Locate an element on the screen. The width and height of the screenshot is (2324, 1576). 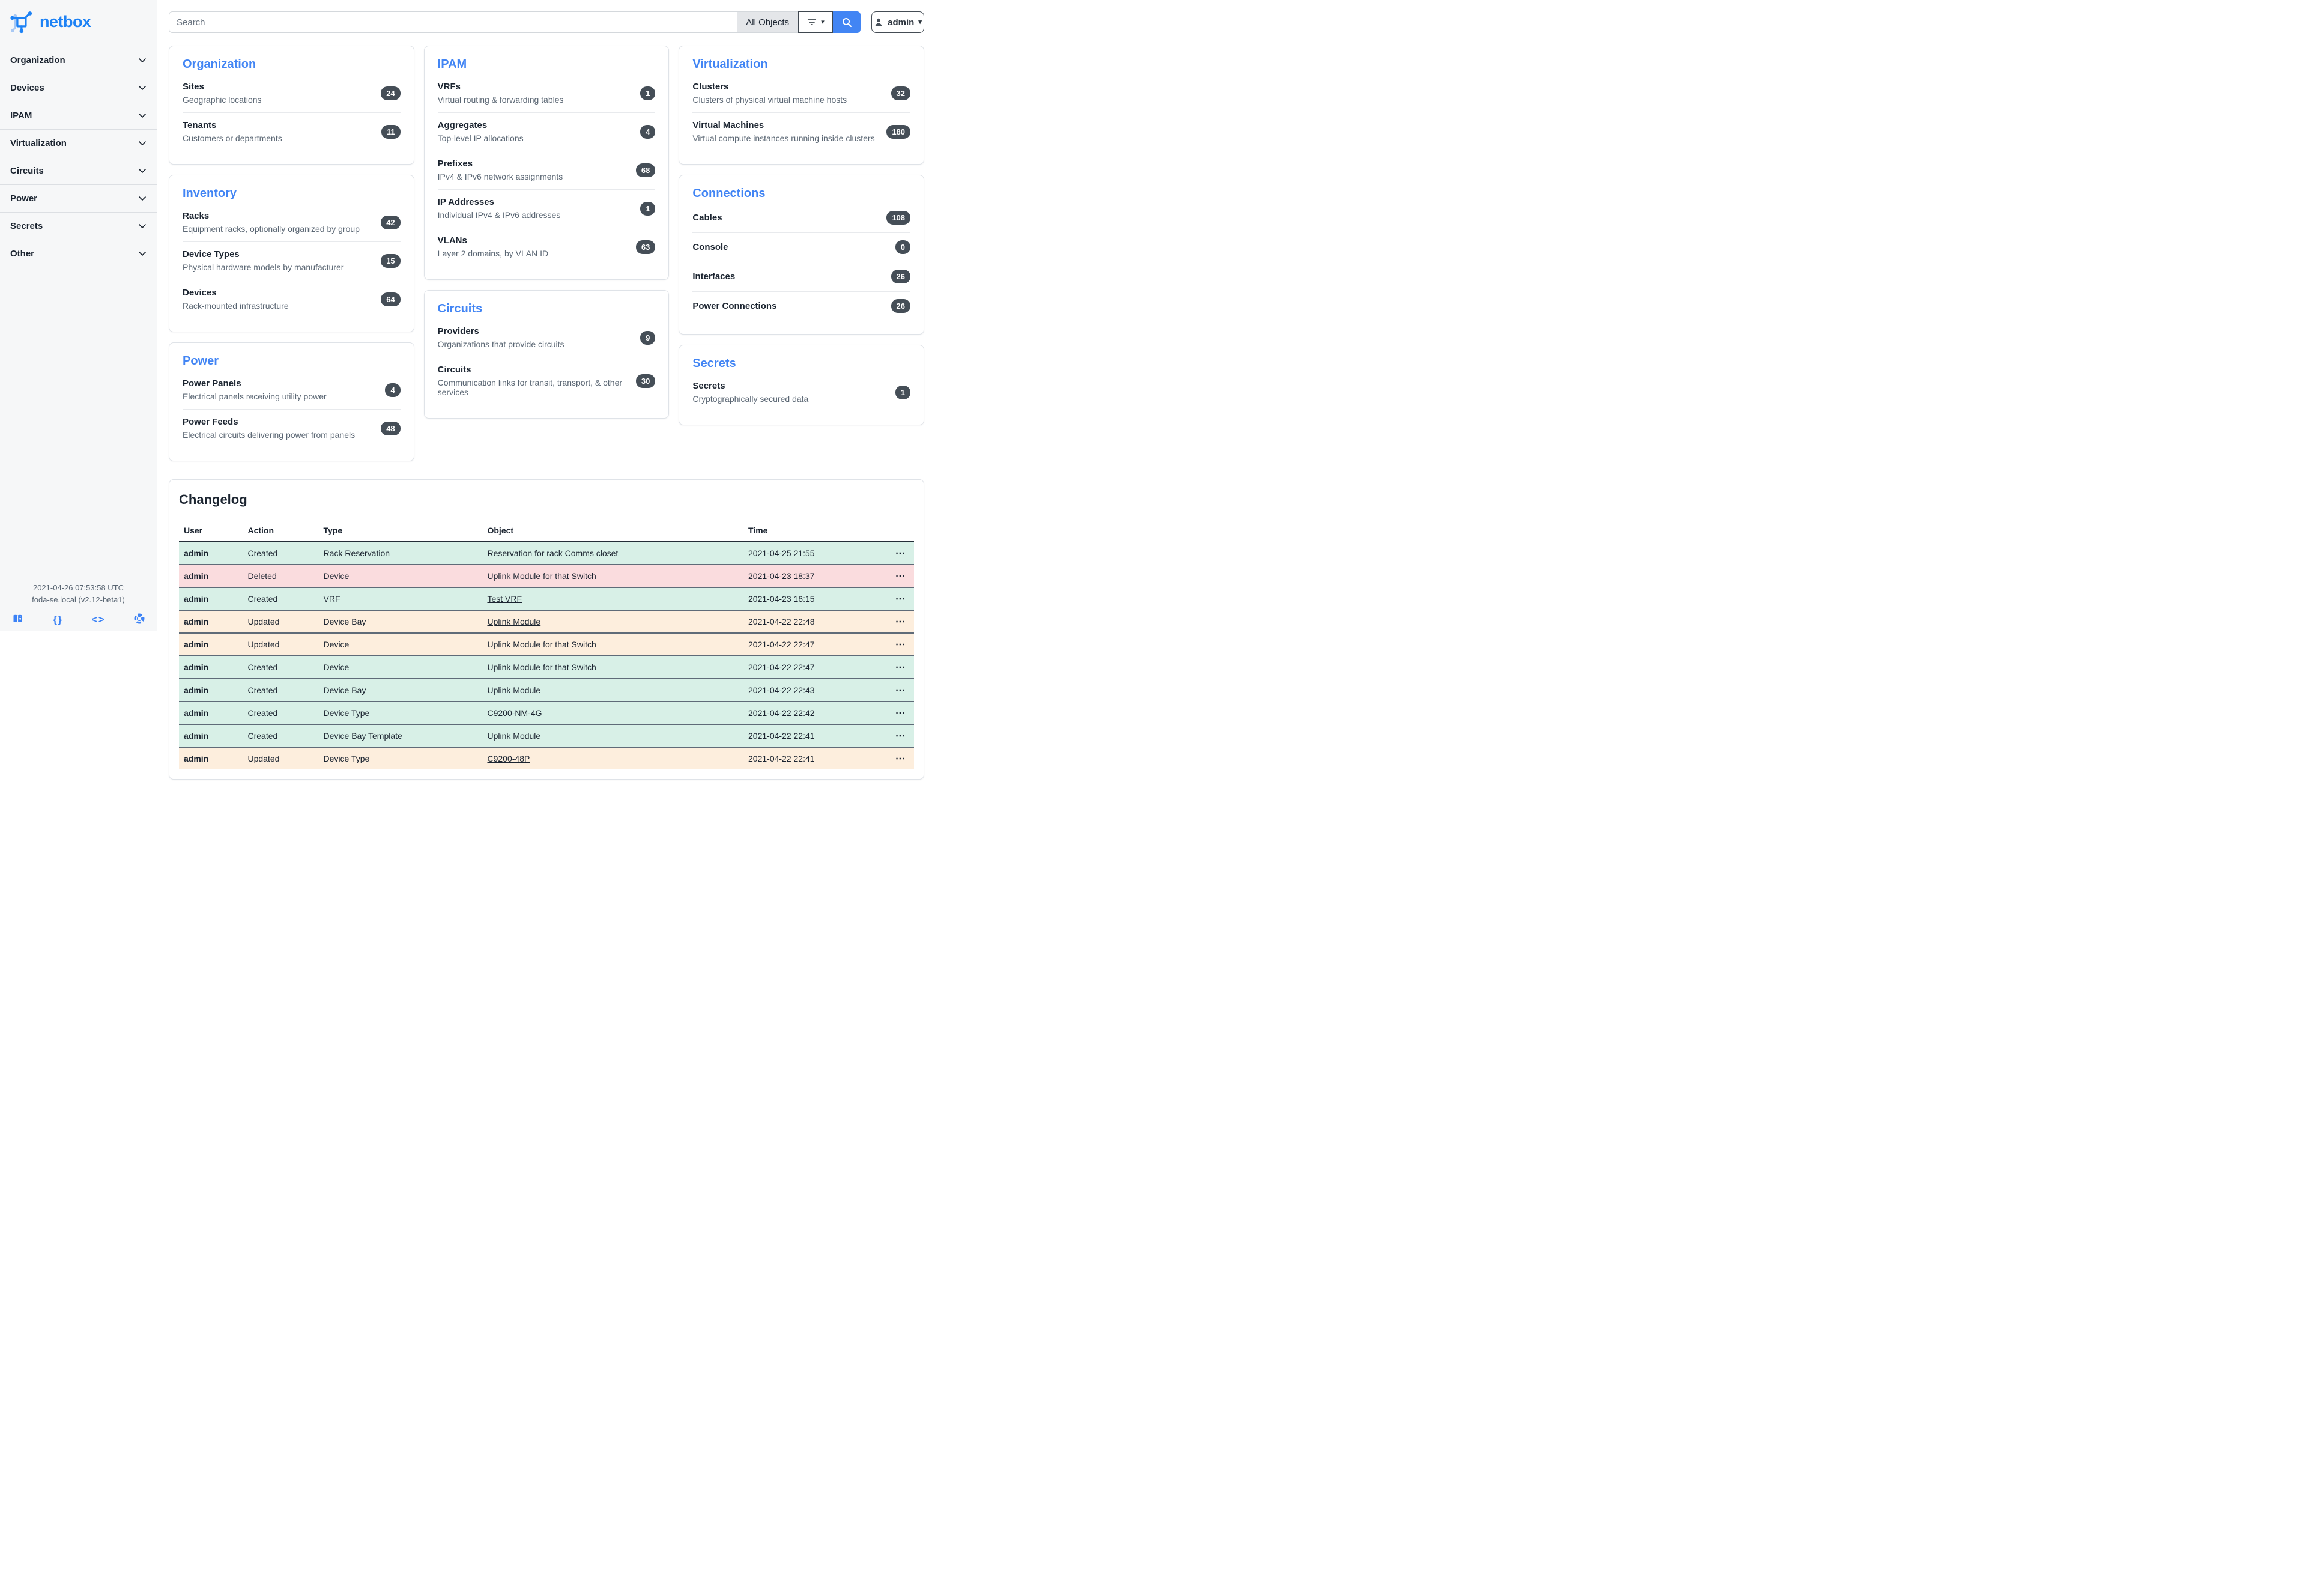
count-badge: 42 is located at coordinates (391, 222).